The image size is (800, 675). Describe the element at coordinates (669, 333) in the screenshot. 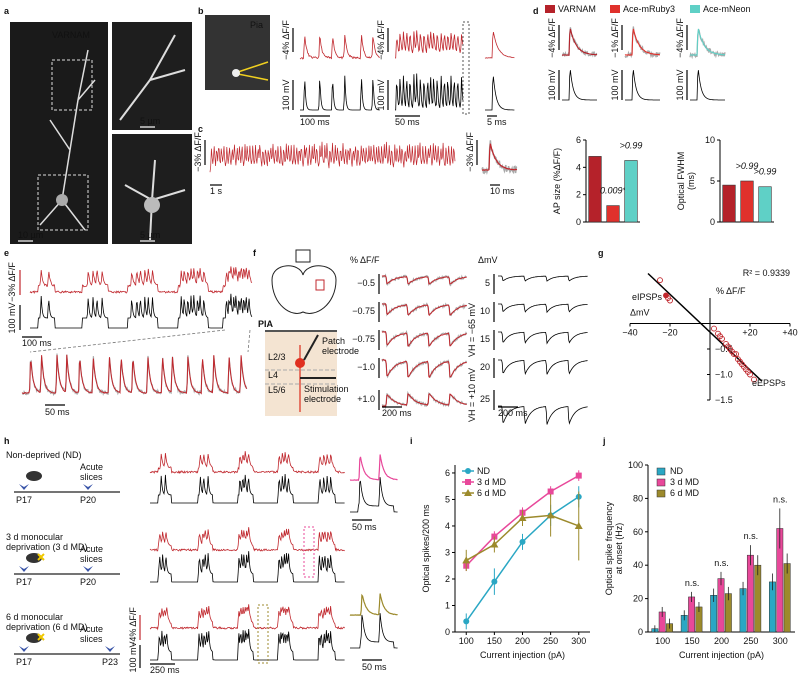

I see `x-tick-label: −20` at that location.